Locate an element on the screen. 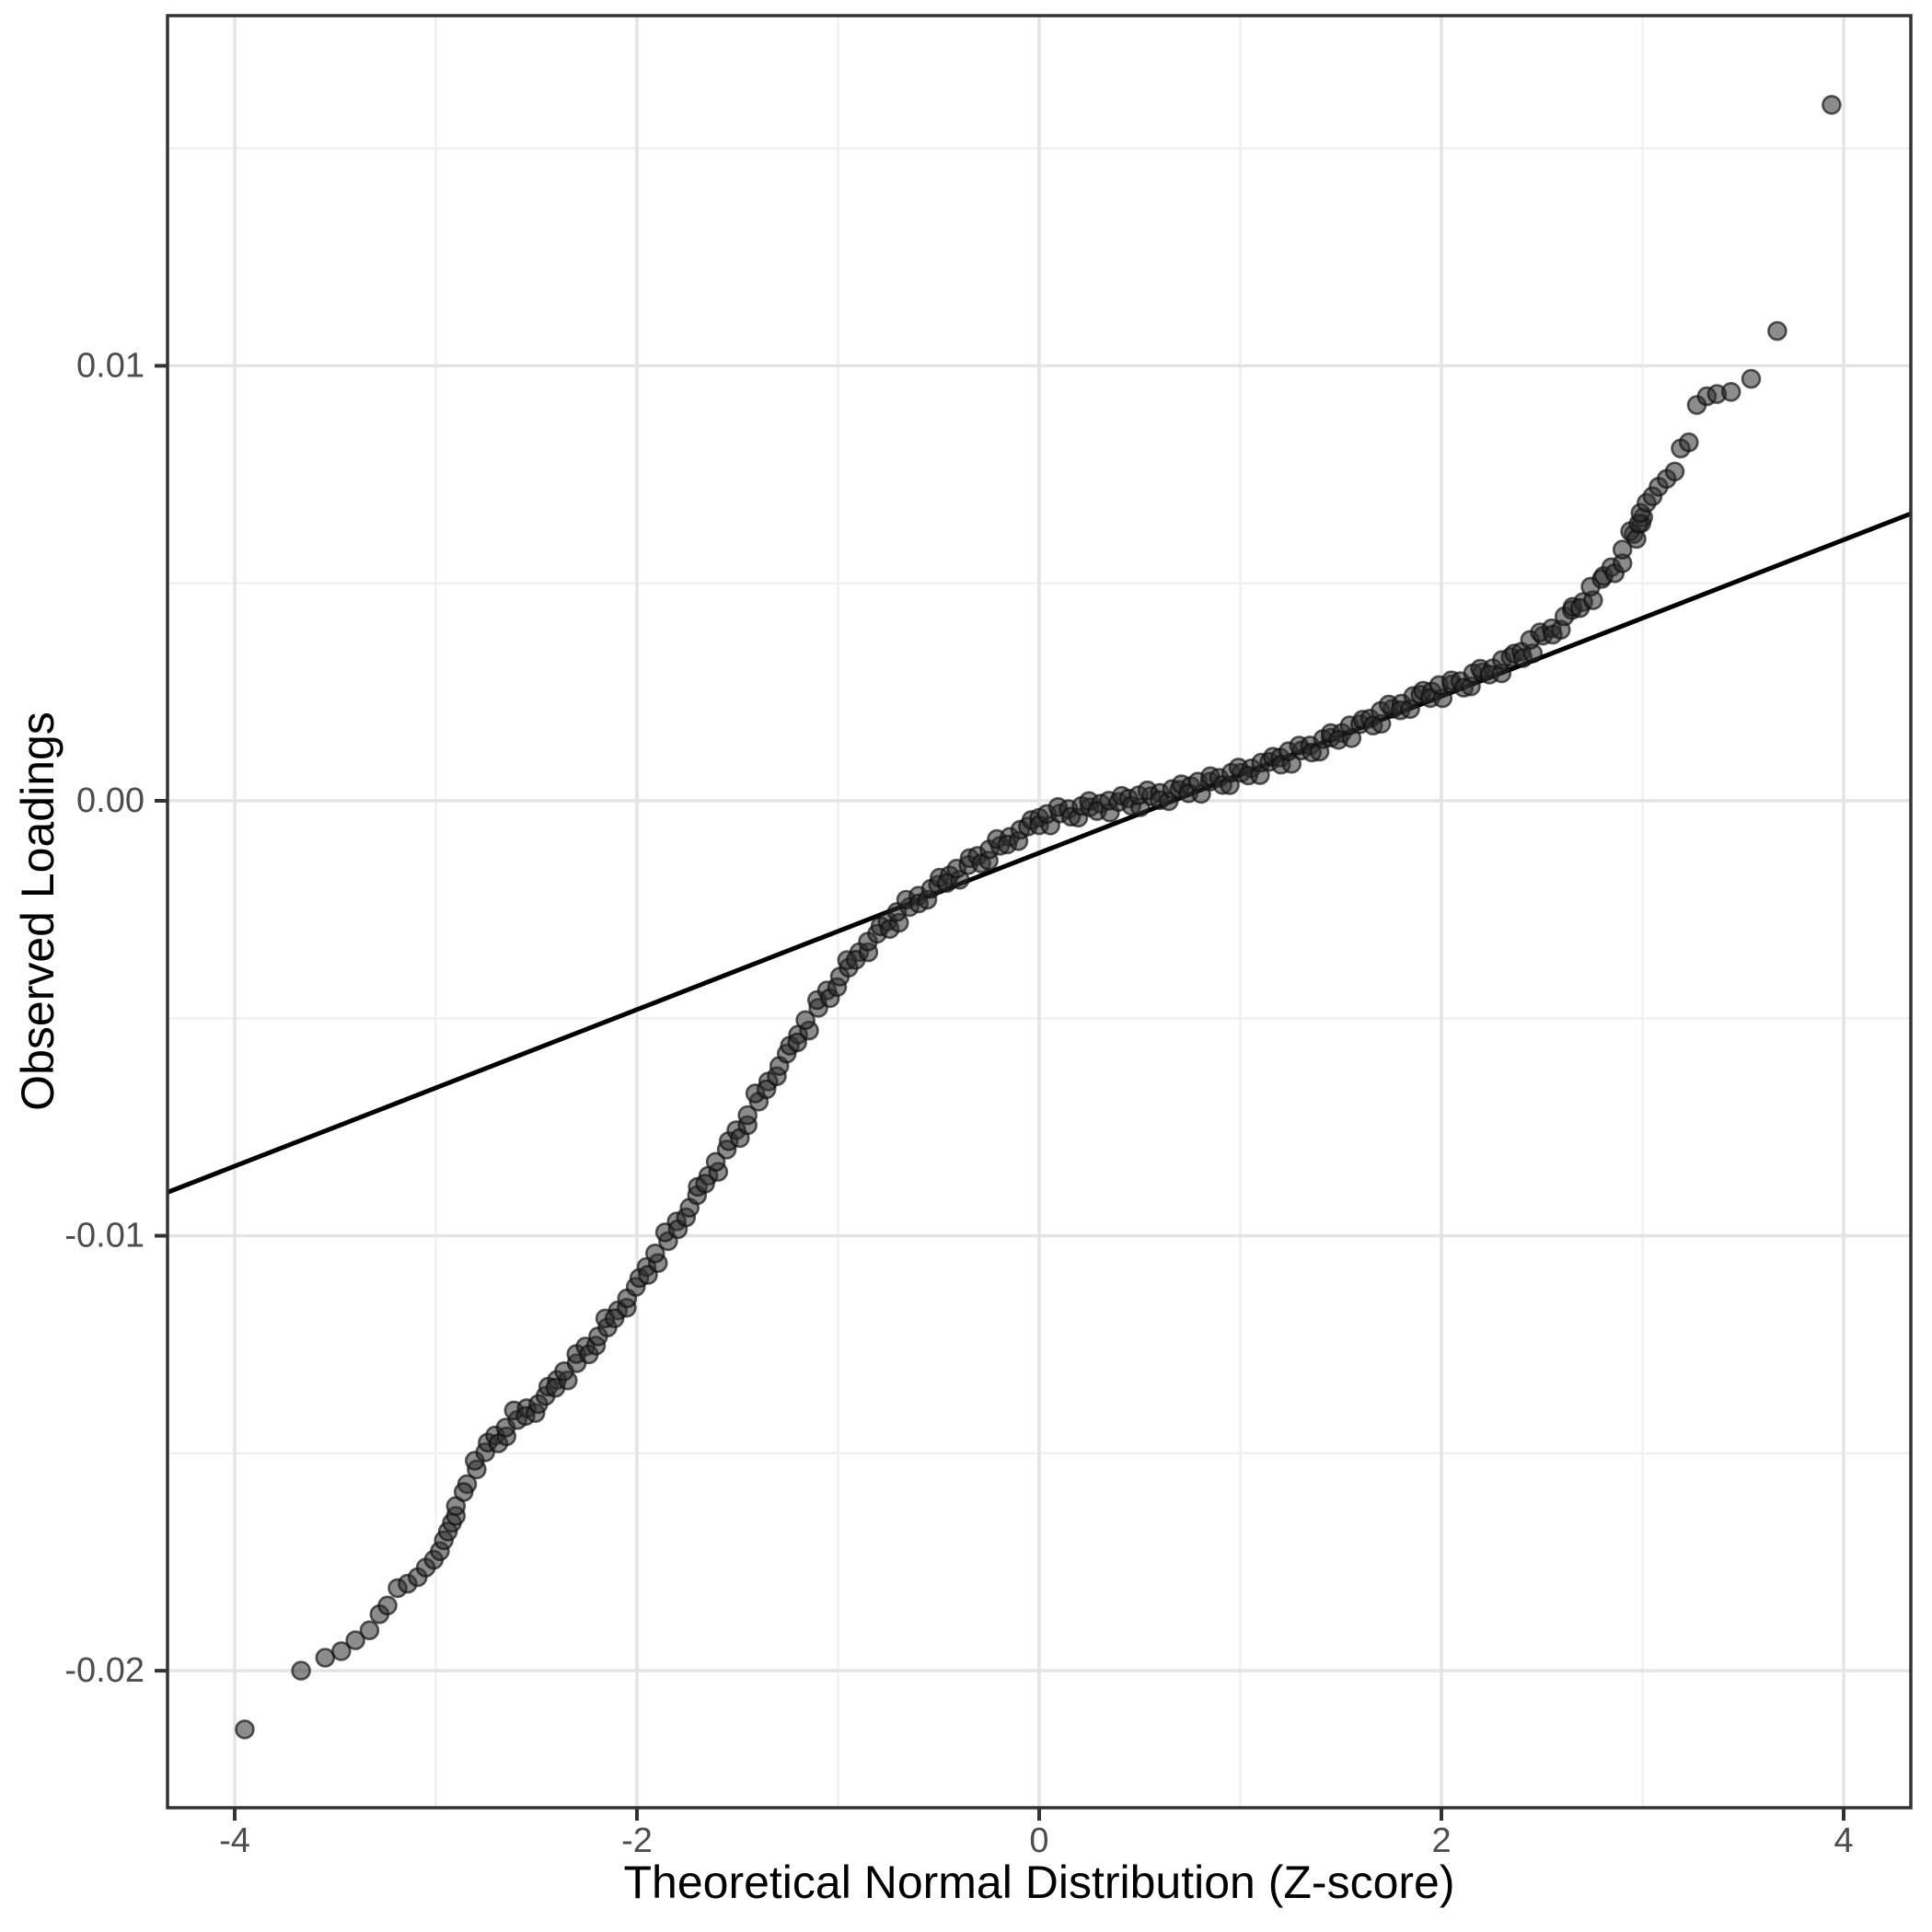  y-tick-labels: 0.01 0.00 -0.01 -0.02 is located at coordinates (105, 1018).